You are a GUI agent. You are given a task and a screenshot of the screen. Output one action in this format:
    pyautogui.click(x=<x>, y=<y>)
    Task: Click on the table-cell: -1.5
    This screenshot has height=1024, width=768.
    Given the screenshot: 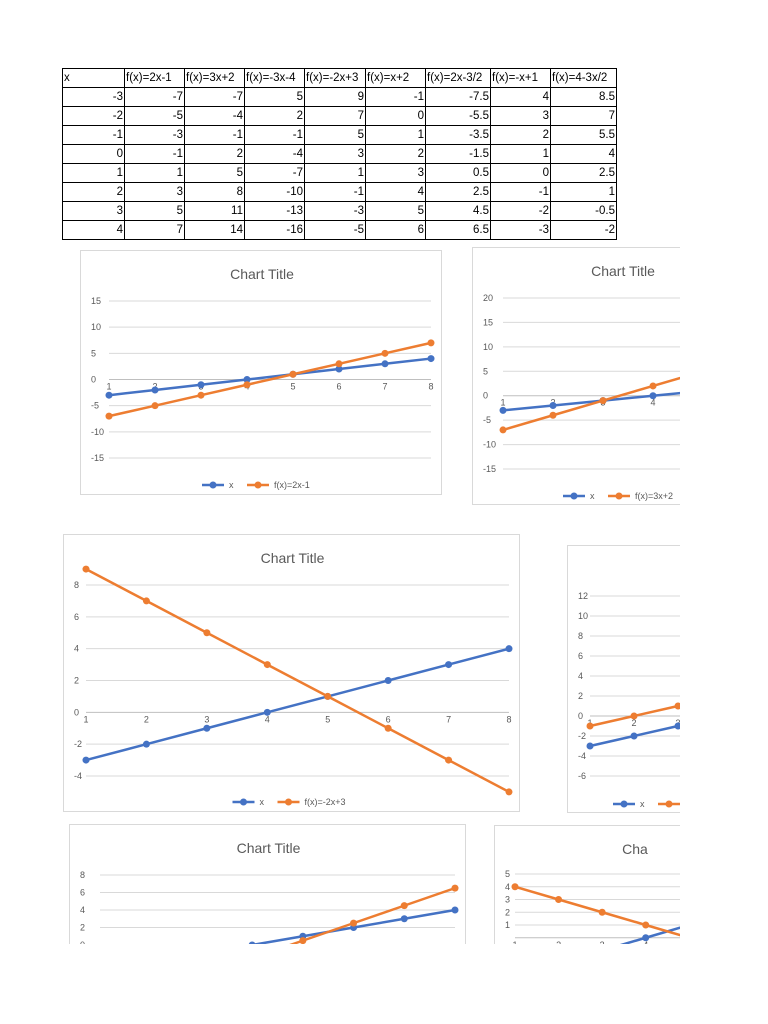 What is the action you would take?
    pyautogui.click(x=458, y=154)
    